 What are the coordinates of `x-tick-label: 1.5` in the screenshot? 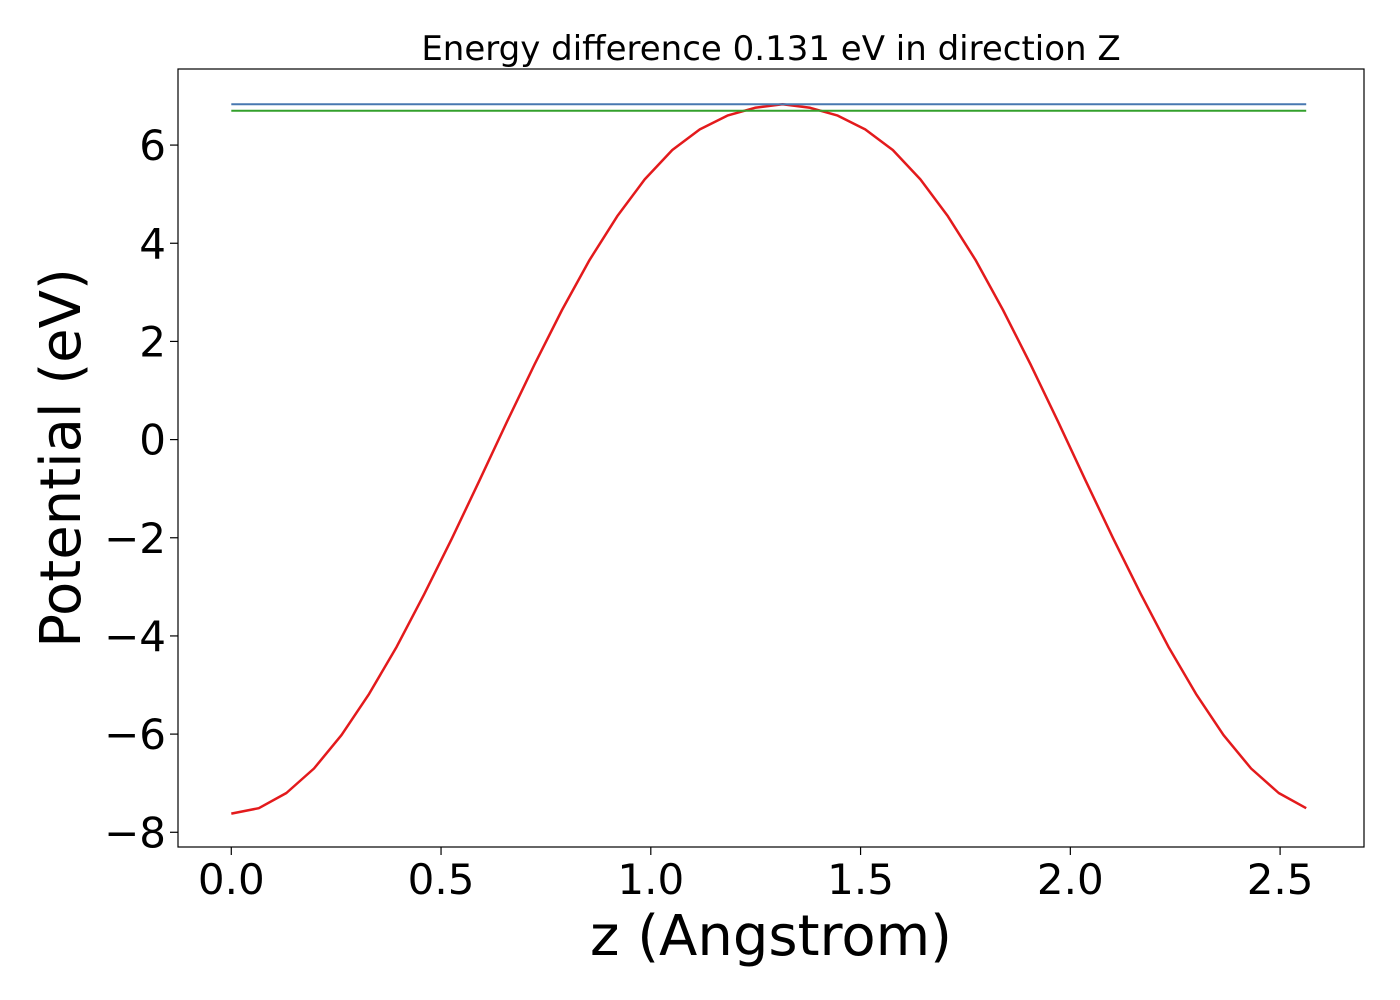 It's located at (860, 879).